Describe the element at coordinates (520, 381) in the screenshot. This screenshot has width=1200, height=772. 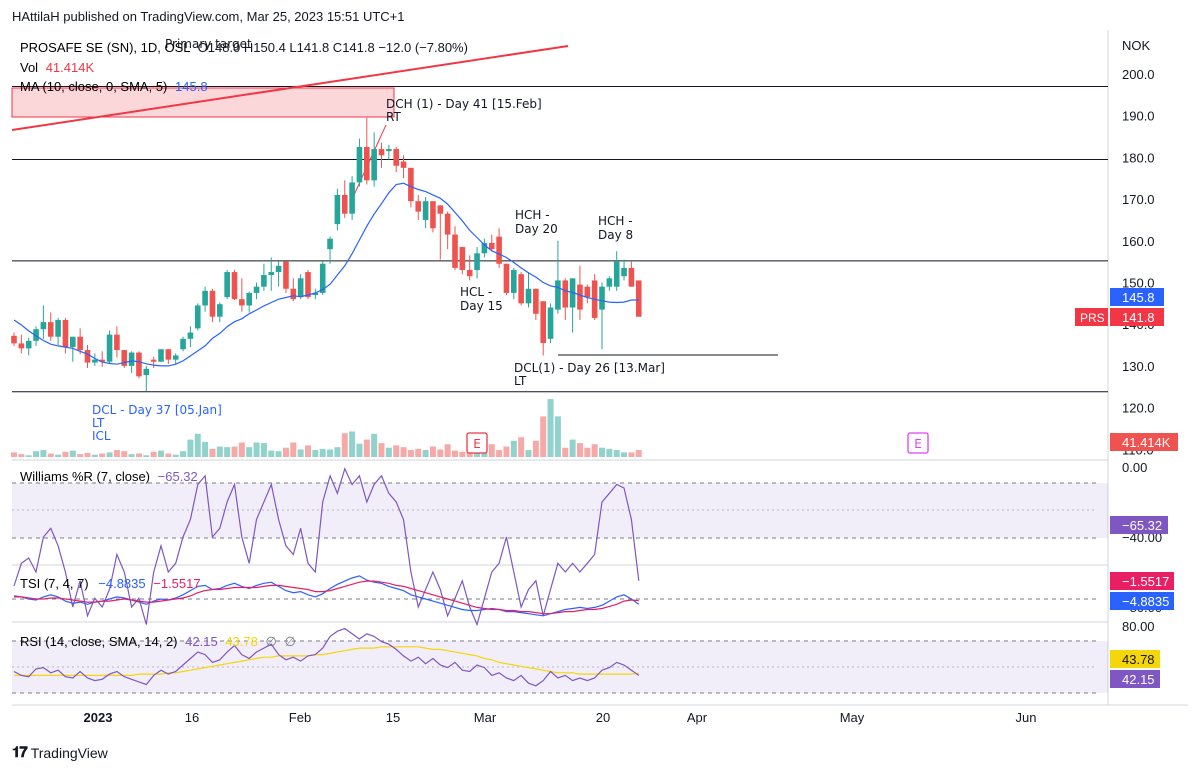
I see `annotation-dcl26-line2: LT` at that location.